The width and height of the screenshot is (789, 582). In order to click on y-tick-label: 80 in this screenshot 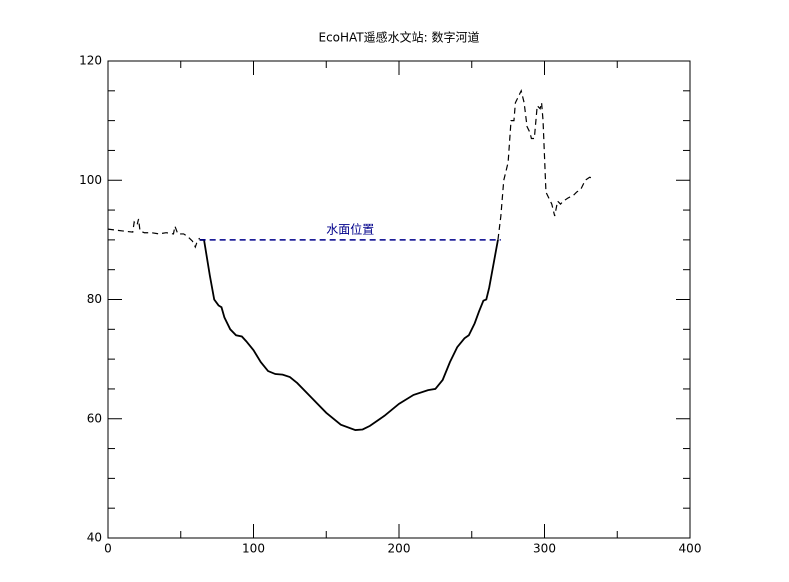, I will do `click(94, 299)`.